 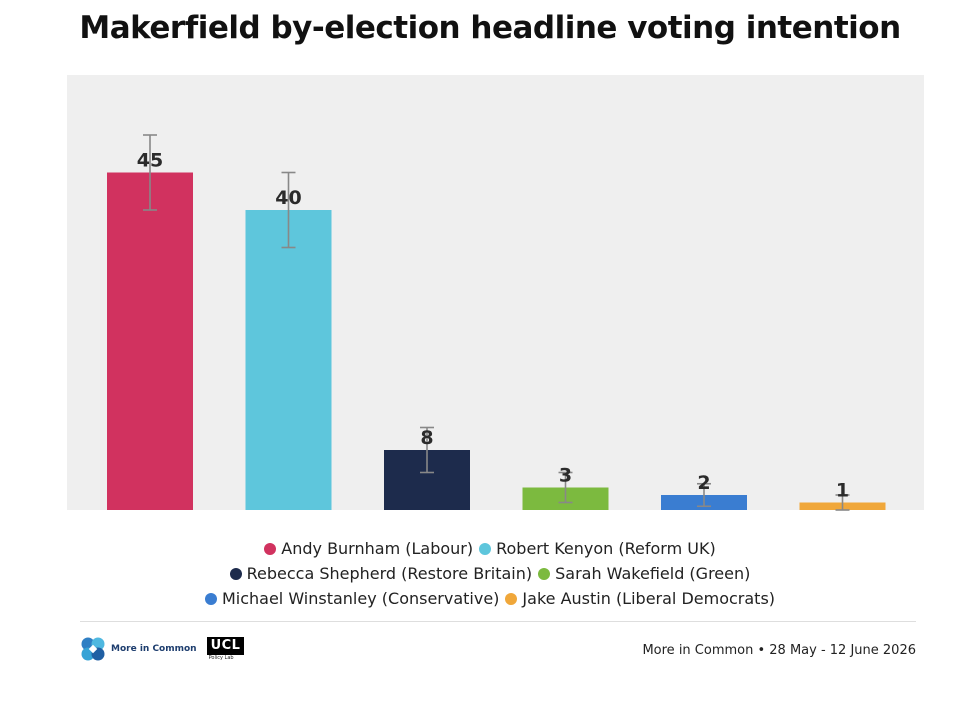 I want to click on more-in-common-icon, so click(x=93, y=649).